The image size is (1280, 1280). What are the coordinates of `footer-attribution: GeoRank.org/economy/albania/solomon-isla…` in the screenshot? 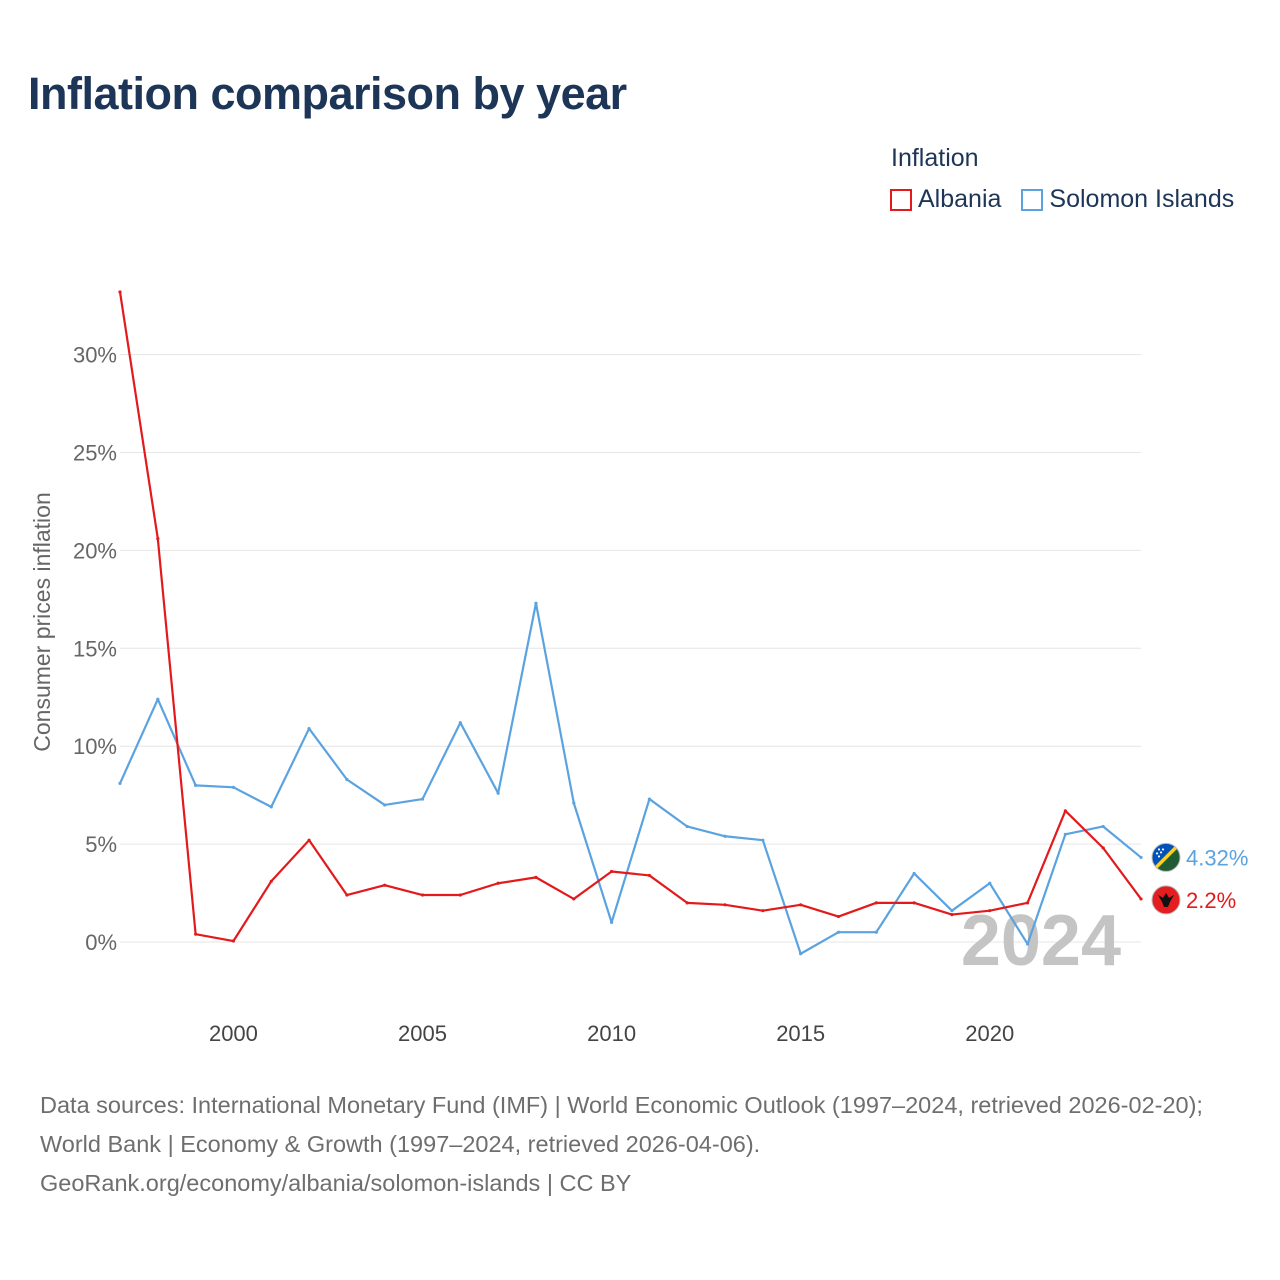 It's located at (336, 1183).